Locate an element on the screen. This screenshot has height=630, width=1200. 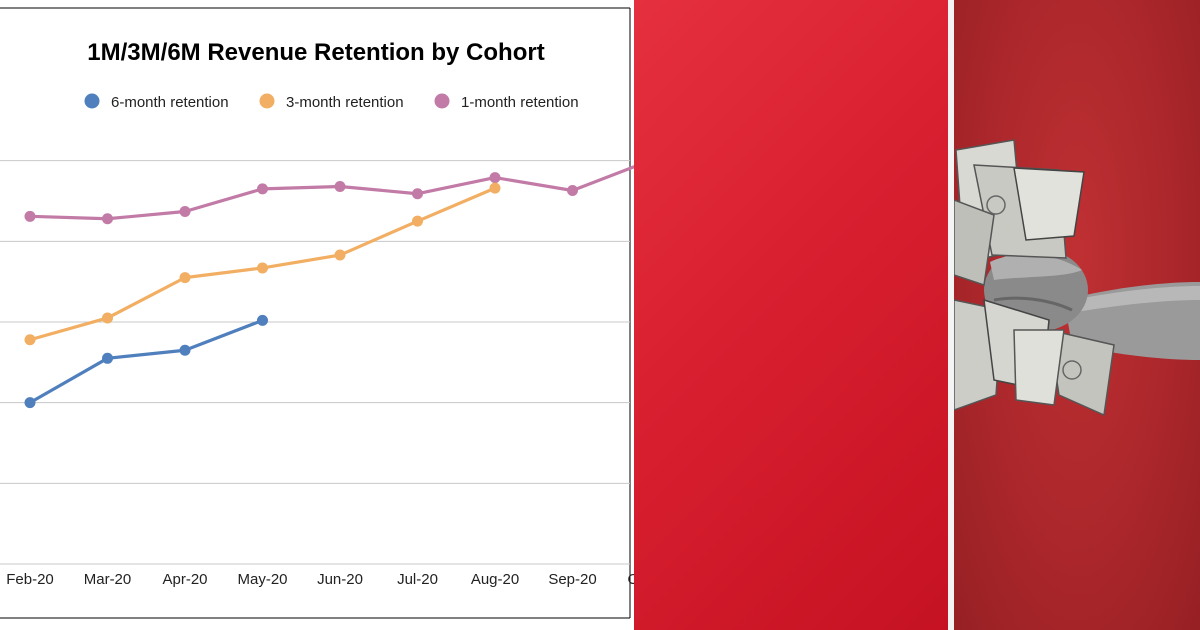
legend-item: 3-month retention is located at coordinates (331, 102).